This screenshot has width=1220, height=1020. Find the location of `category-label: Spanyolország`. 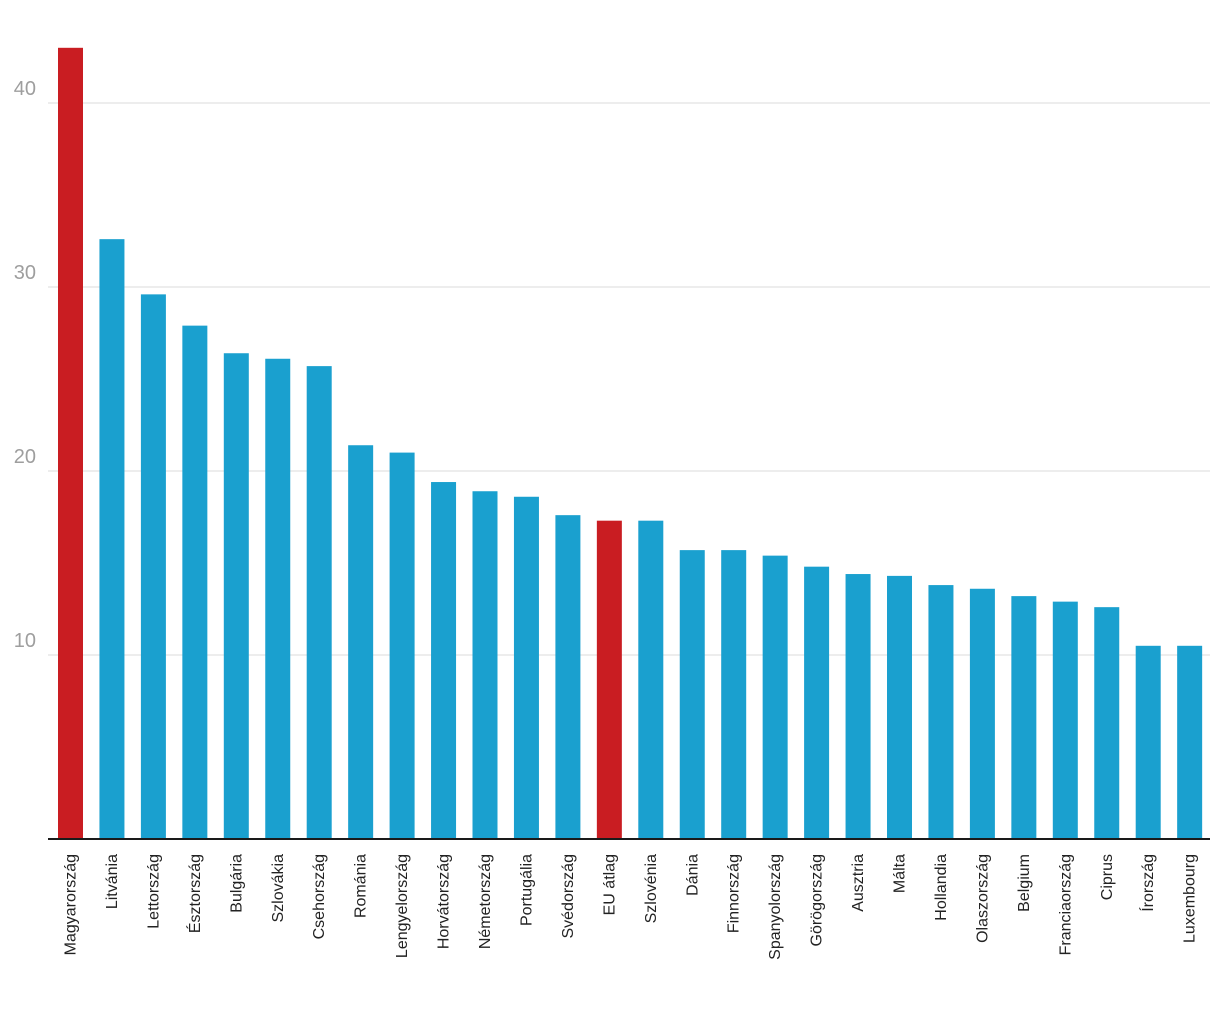

category-label: Spanyolország is located at coordinates (775, 907).